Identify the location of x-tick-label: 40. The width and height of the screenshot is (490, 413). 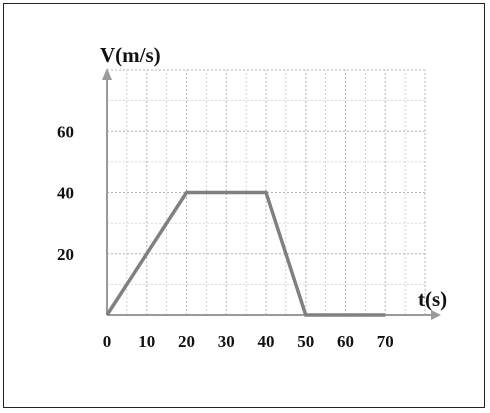
(266, 341).